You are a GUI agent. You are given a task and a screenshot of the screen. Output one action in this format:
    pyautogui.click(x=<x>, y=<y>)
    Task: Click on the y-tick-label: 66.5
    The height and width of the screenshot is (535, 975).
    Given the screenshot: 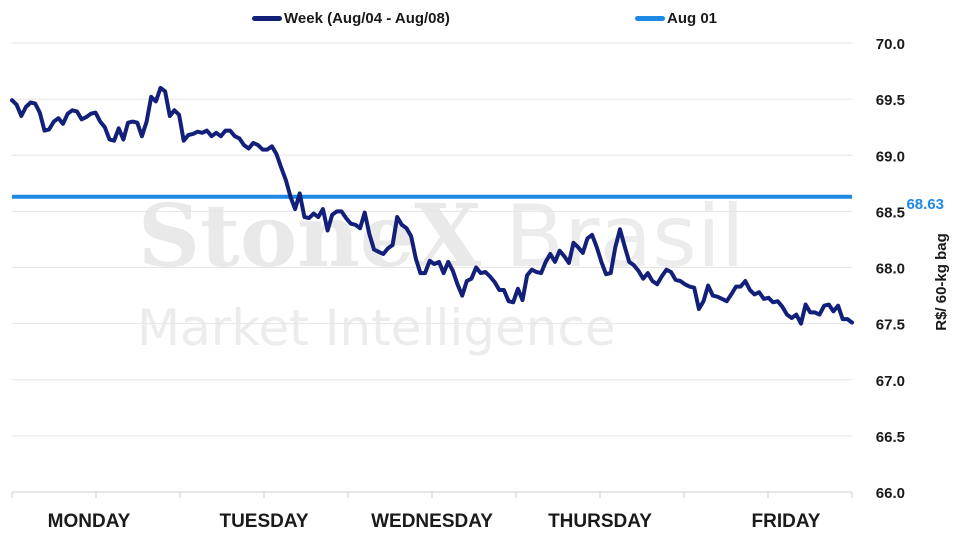 What is the action you would take?
    pyautogui.click(x=890, y=437)
    